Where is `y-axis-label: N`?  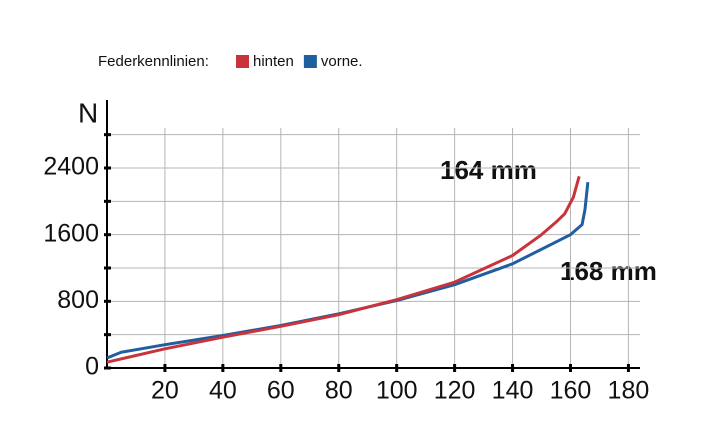
y-axis-label: N is located at coordinates (88, 112).